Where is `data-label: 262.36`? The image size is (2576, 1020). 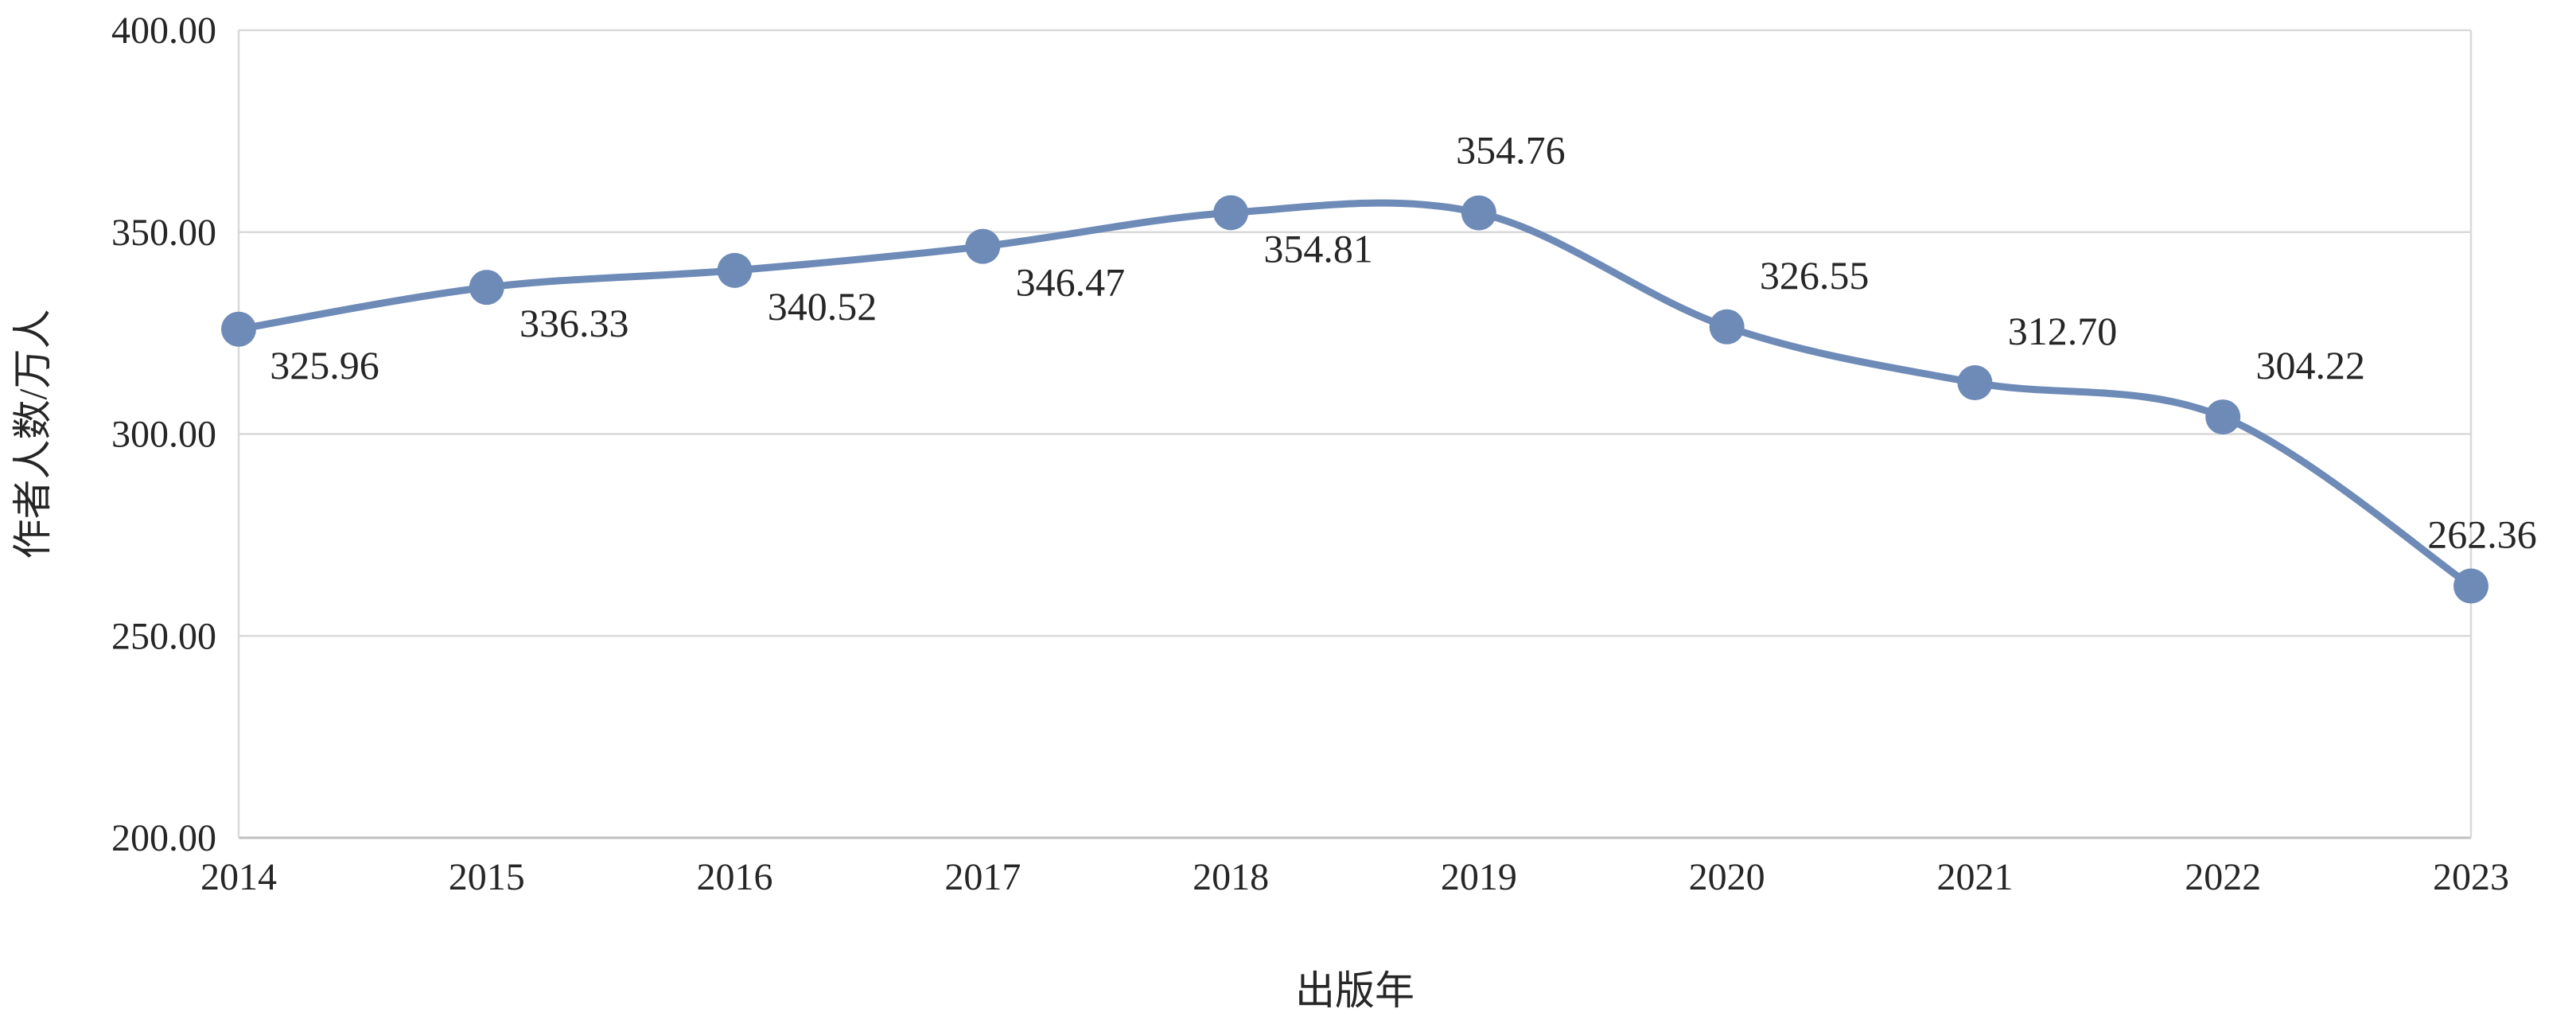
data-label: 262.36 is located at coordinates (2482, 534).